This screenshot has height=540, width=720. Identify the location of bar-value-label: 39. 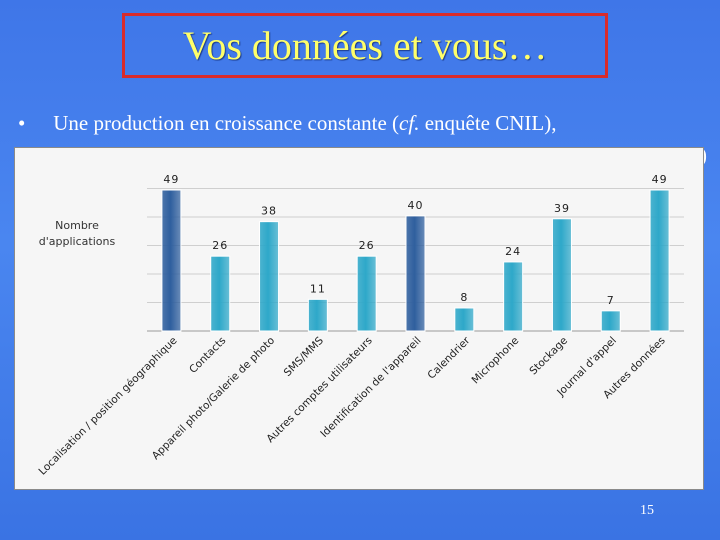
(562, 208).